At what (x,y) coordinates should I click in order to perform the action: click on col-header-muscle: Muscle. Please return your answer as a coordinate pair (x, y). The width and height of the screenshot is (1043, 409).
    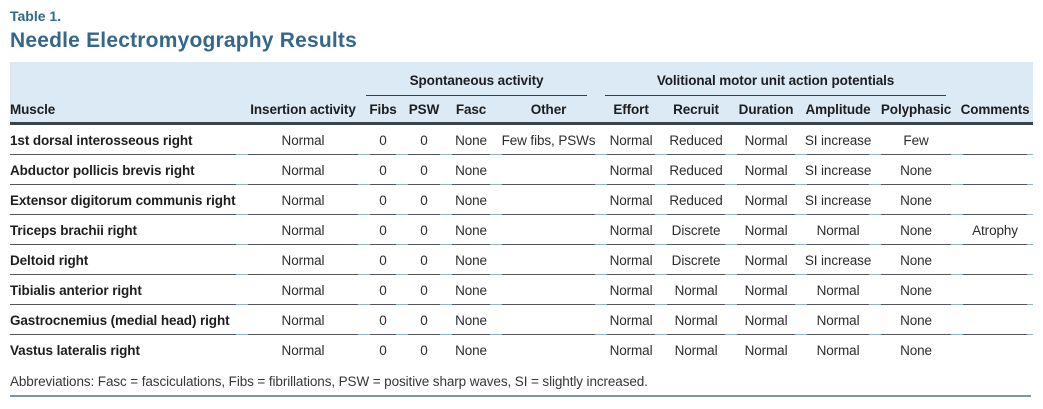
    Looking at the image, I should click on (126, 110).